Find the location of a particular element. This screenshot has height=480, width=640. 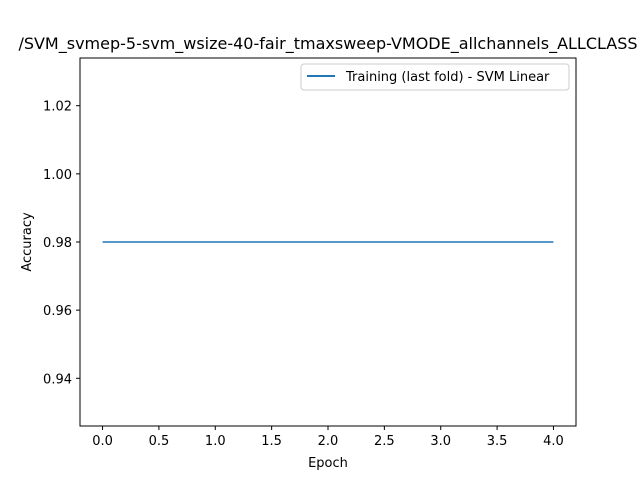

x-tick-label: 1.5 is located at coordinates (271, 441).